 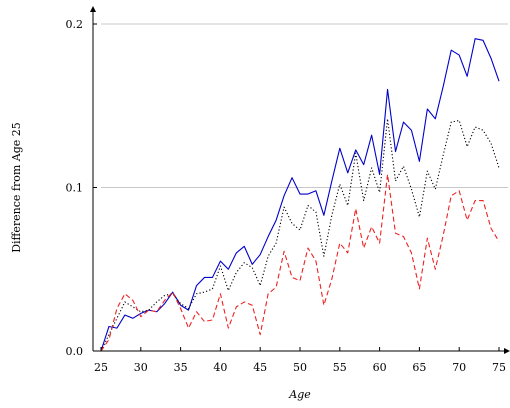 I want to click on x-axis-title: Age, so click(x=299, y=394).